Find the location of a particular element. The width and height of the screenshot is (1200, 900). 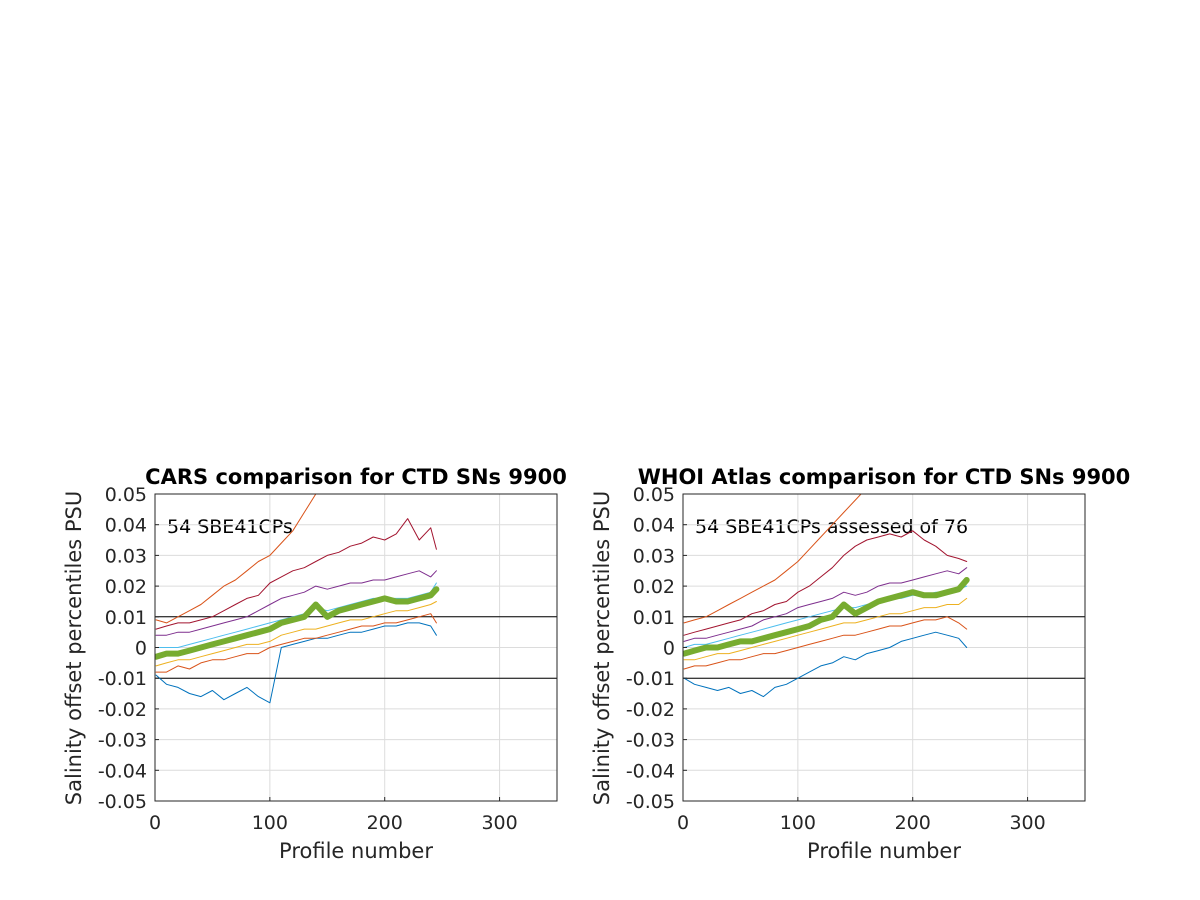

chart-title: CARS comparison for CTD SNs 9900 is located at coordinates (356, 477).